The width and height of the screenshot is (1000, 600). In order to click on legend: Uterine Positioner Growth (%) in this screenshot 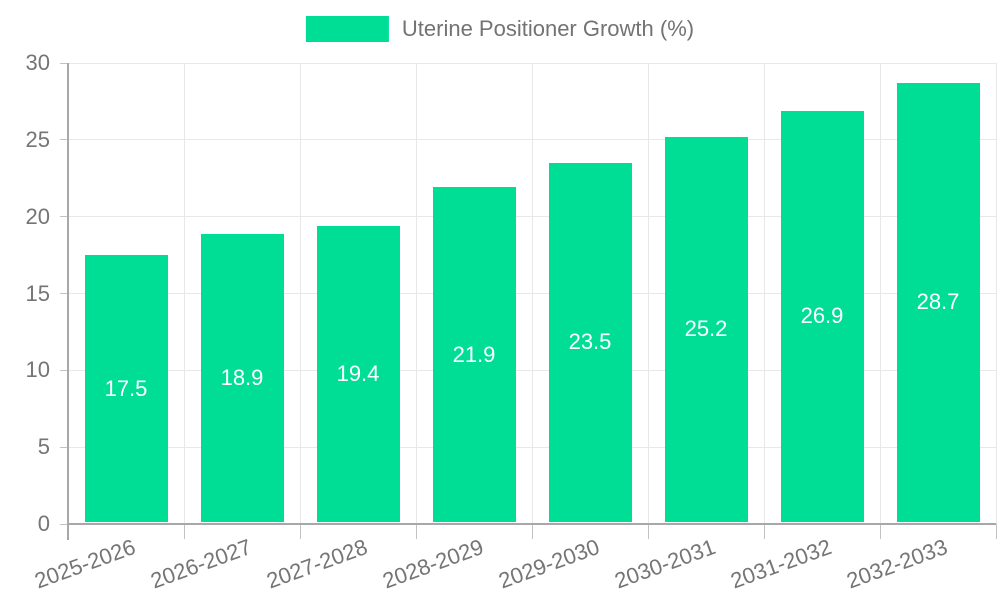, I will do `click(500, 29)`.